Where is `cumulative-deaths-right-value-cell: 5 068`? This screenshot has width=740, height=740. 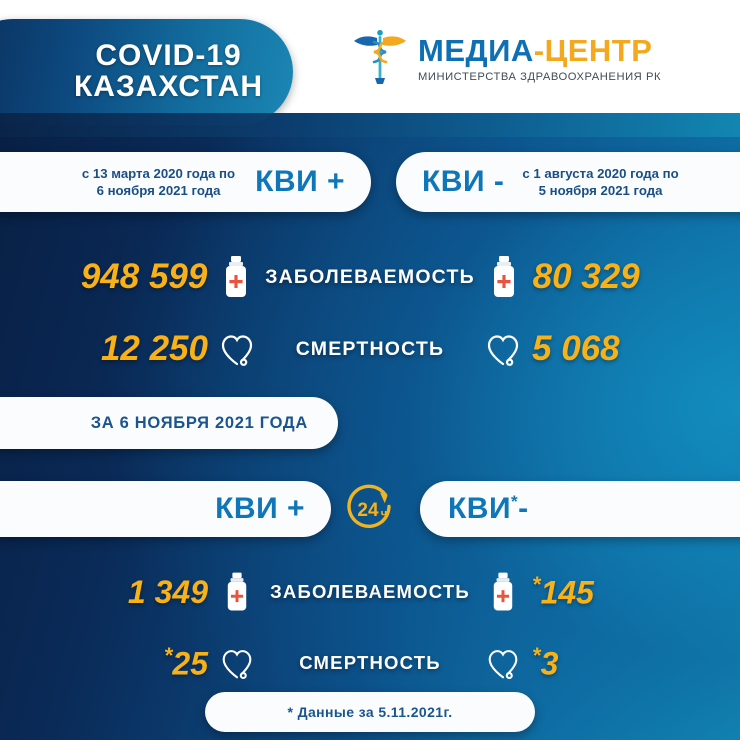 cumulative-deaths-right-value-cell: 5 068 is located at coordinates (636, 349).